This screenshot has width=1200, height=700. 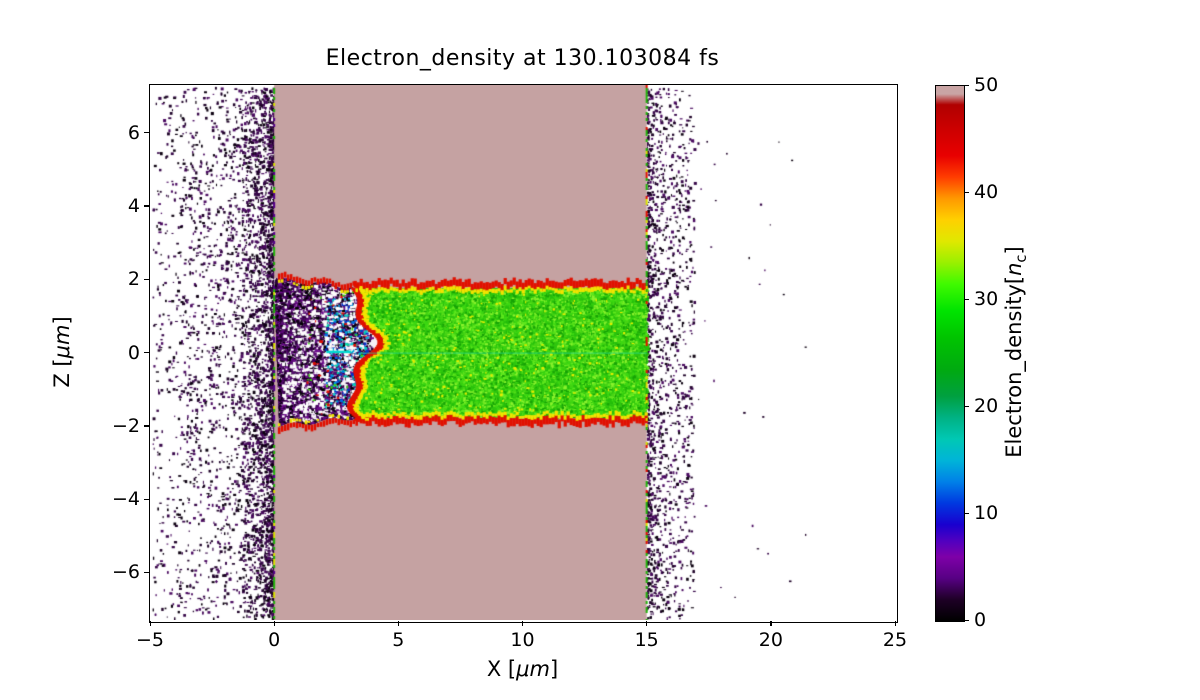 I want to click on colorbar-label-suffix: ], so click(x=1013, y=250).